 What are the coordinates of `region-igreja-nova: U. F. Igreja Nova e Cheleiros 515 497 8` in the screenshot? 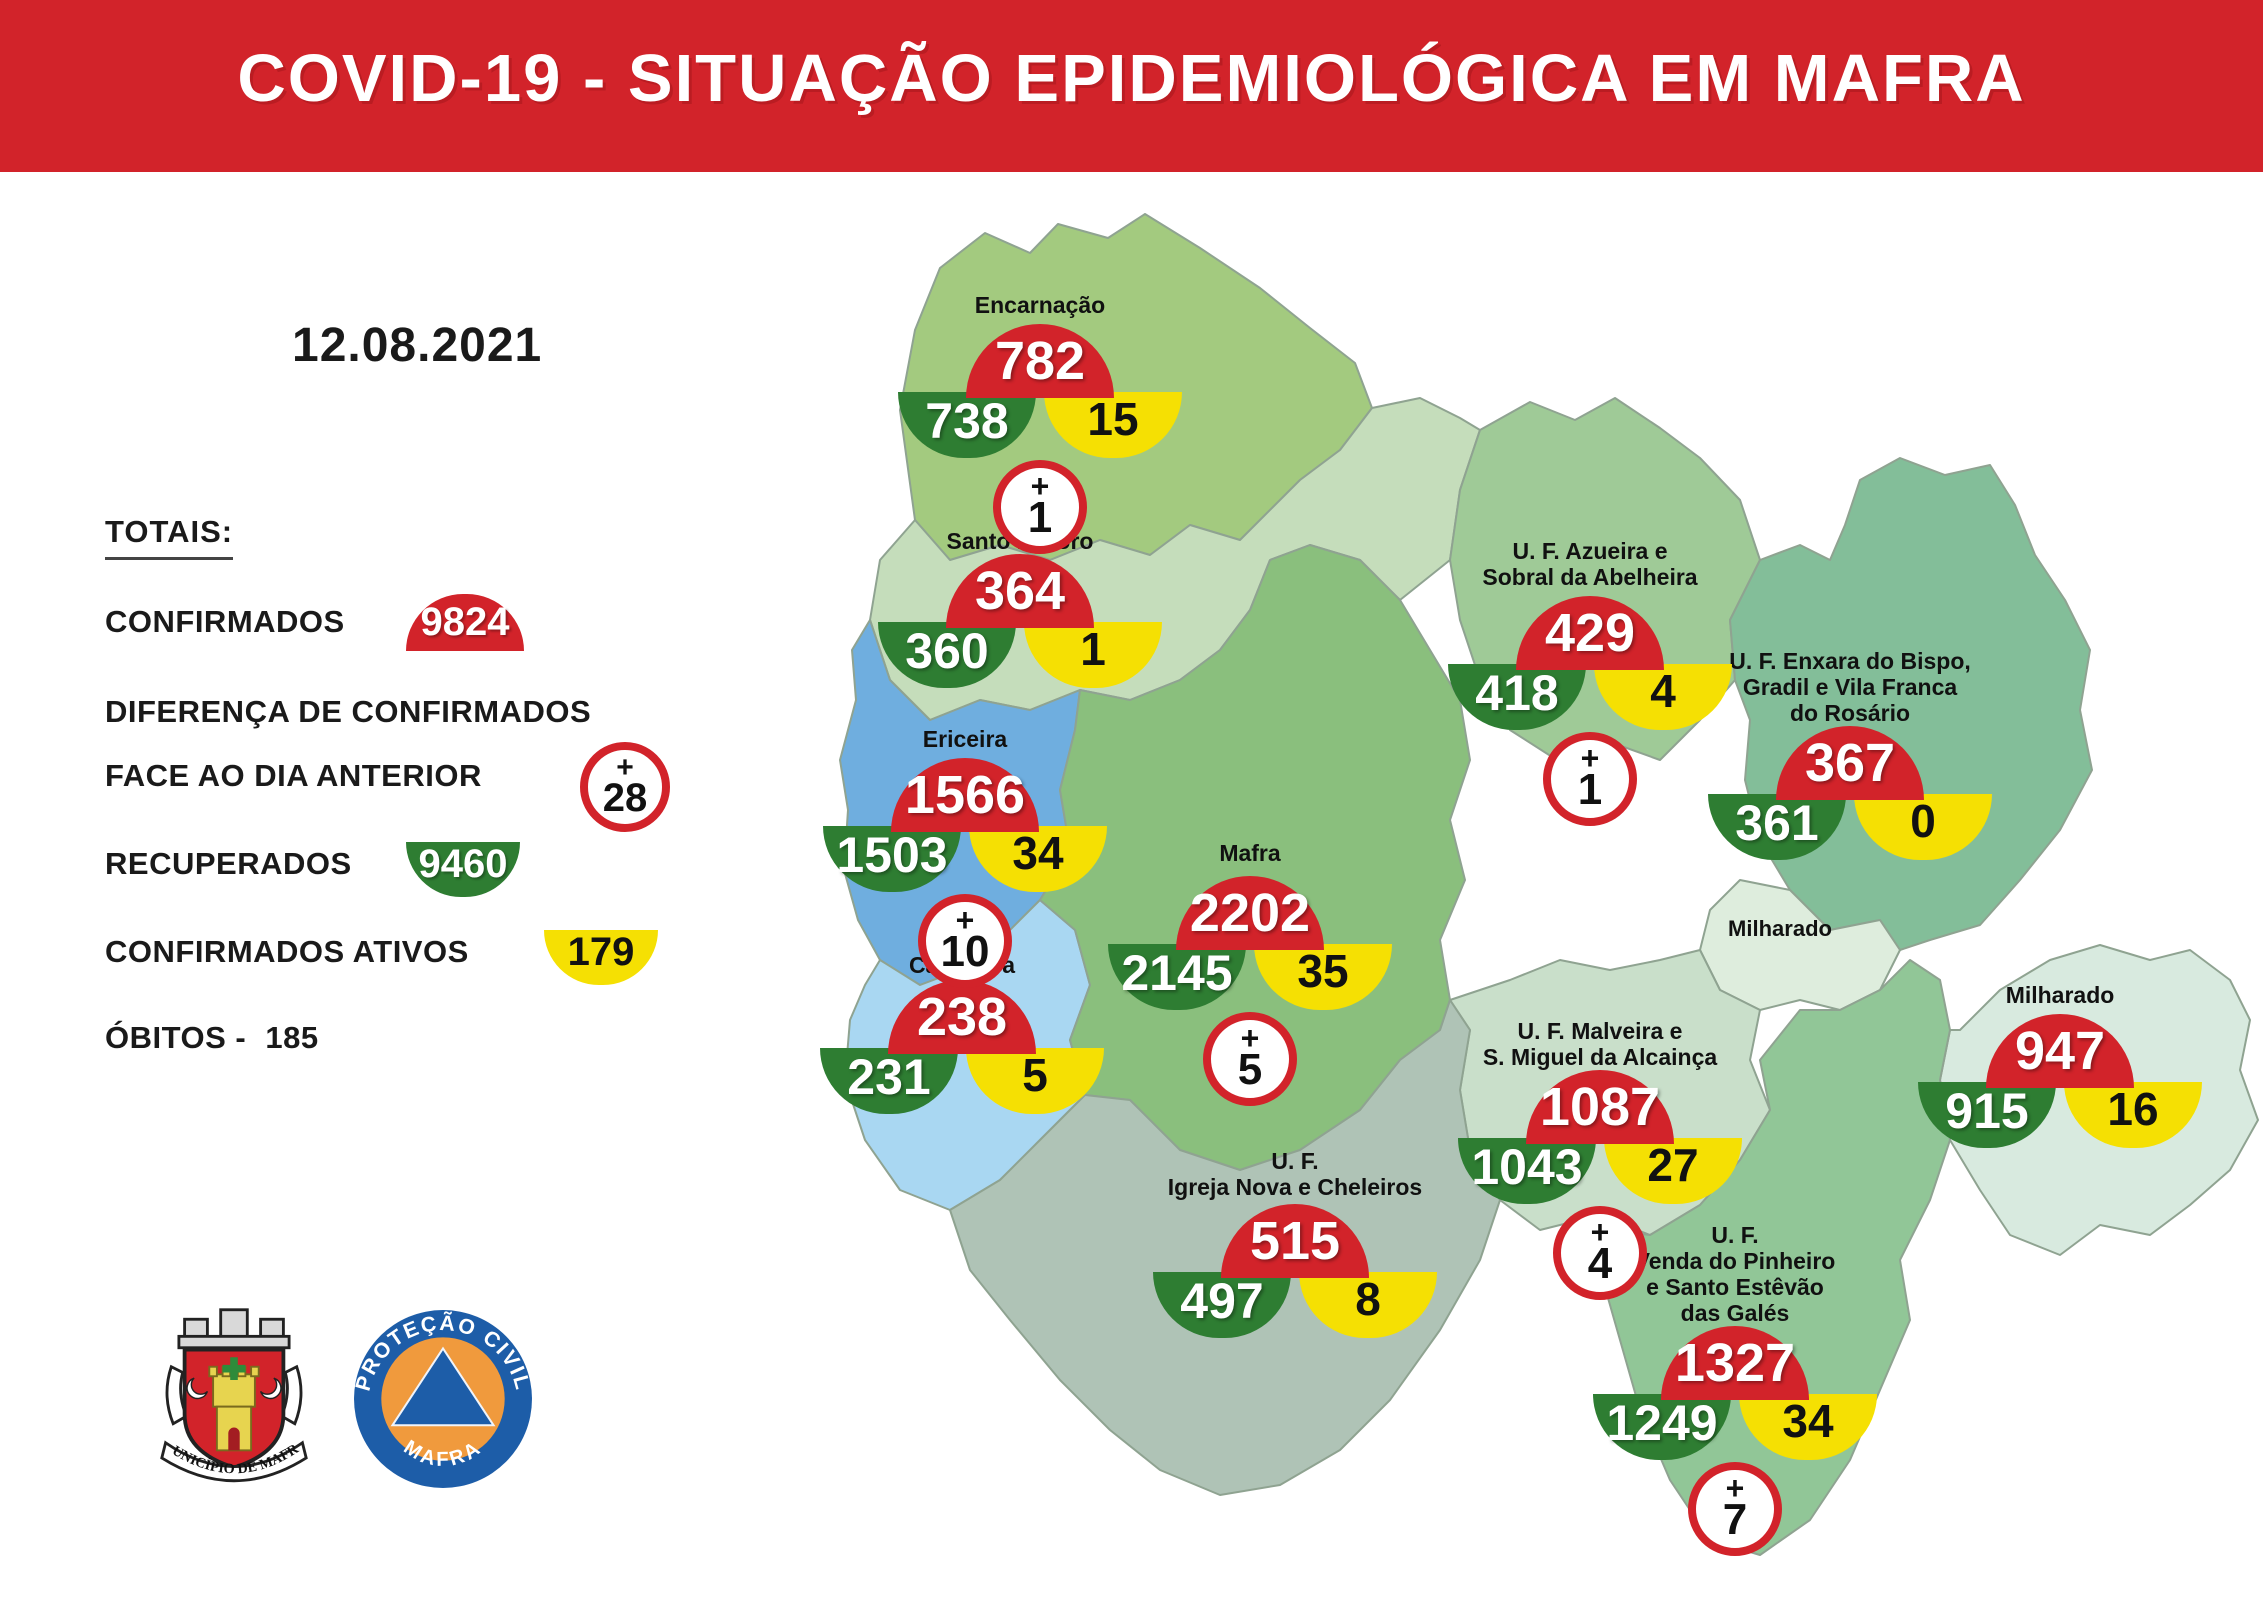 It's located at (1295, 1296).